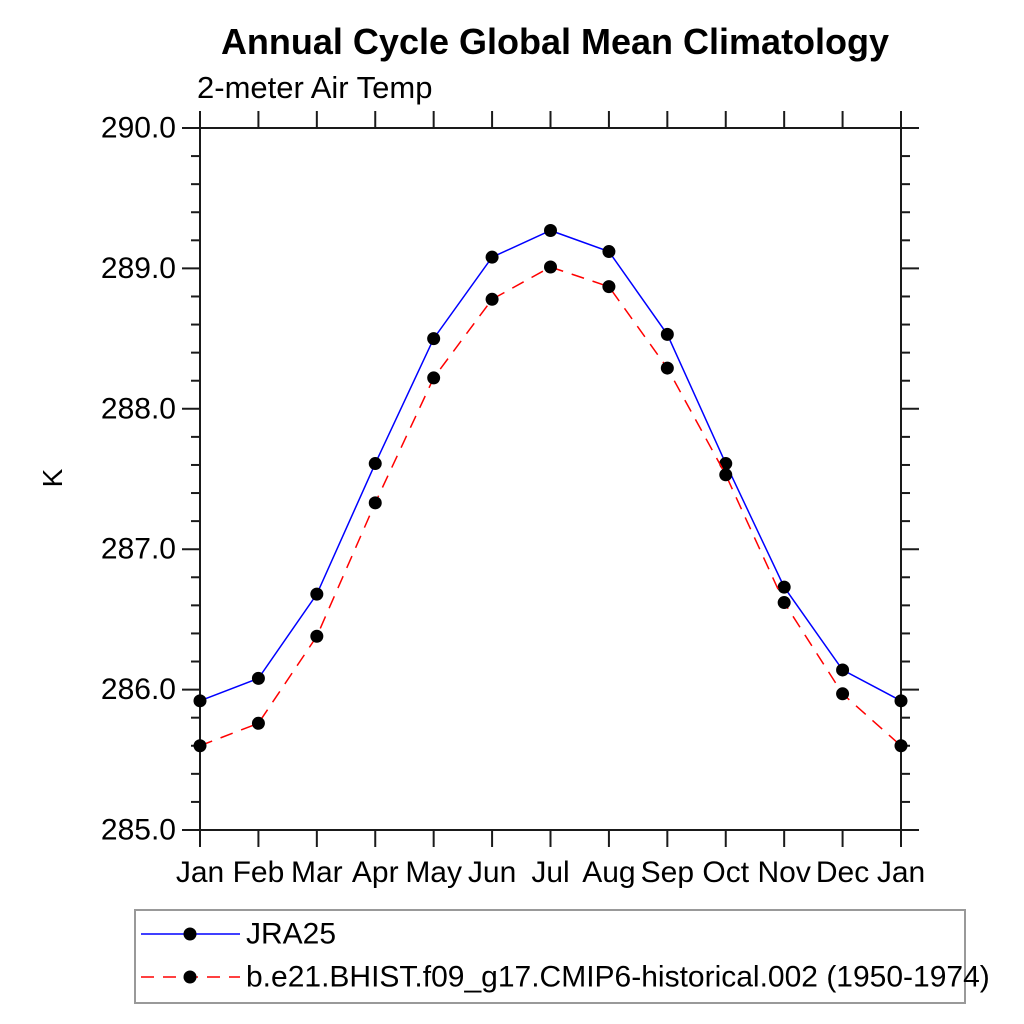 The width and height of the screenshot is (1024, 1024). I want to click on x-tick-label: Oct, so click(725, 872).